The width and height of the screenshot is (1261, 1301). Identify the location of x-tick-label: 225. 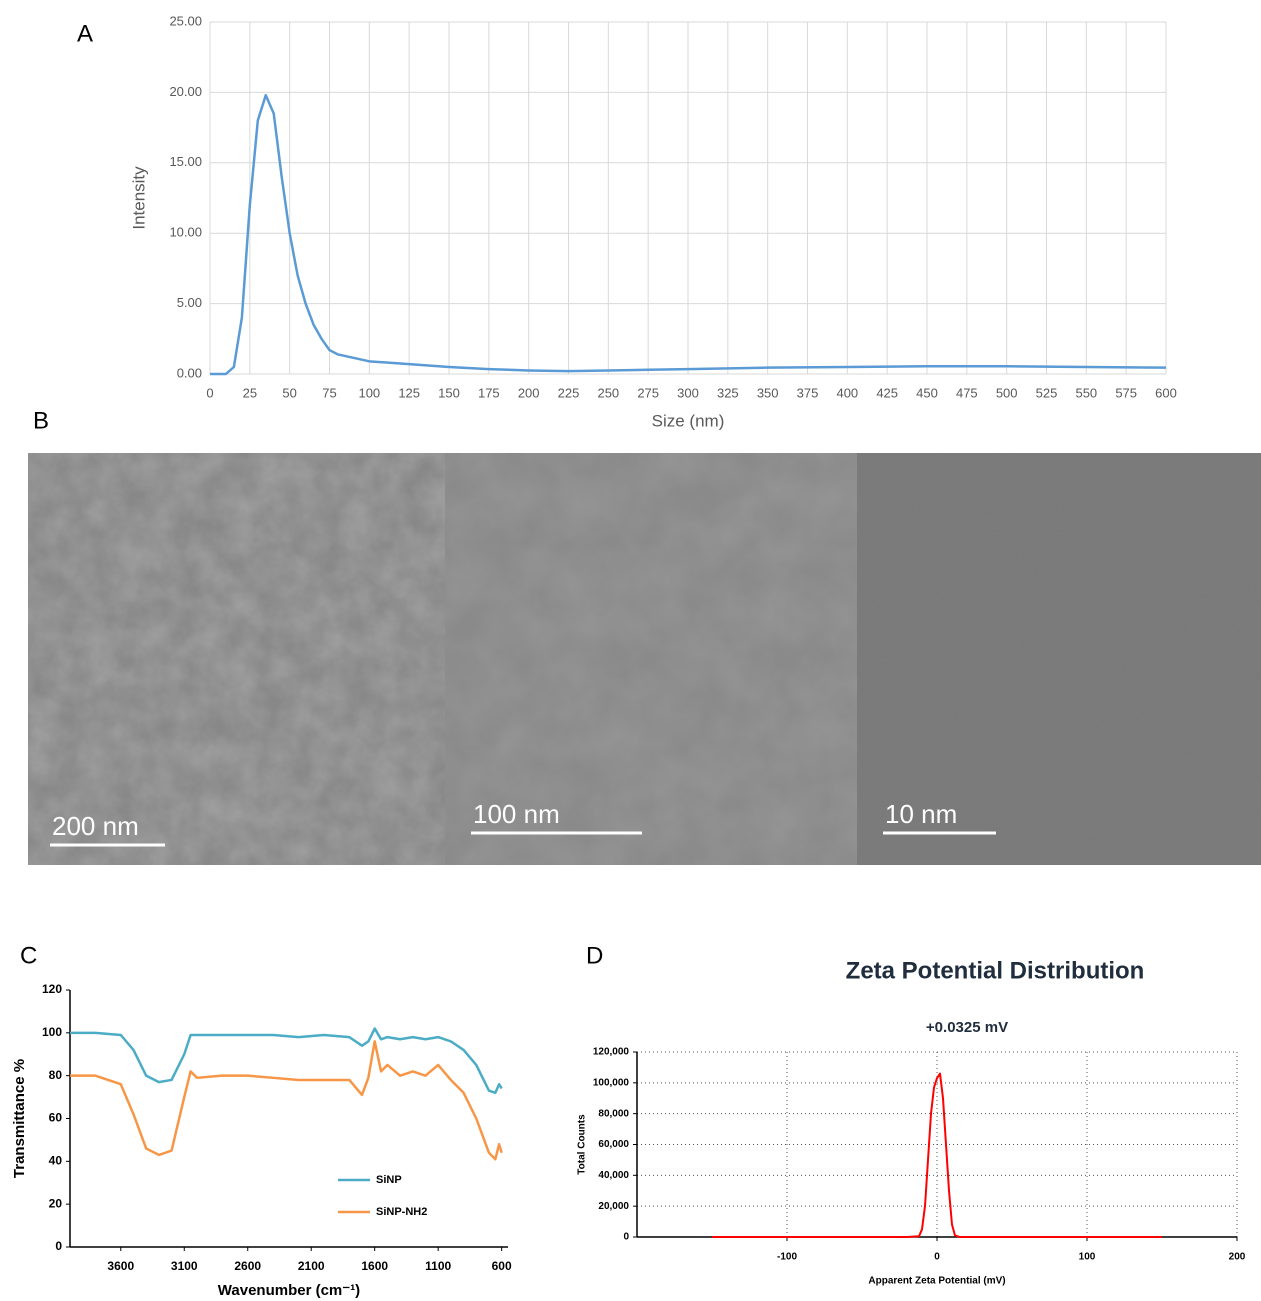
(569, 392).